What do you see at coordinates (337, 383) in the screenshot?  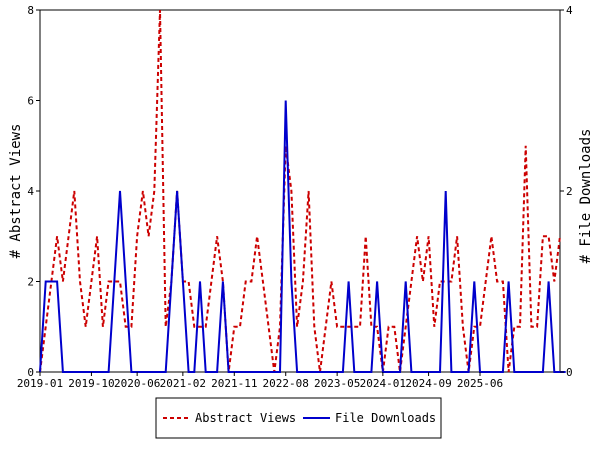 I see `x-tick-label: 2023-05` at bounding box center [337, 383].